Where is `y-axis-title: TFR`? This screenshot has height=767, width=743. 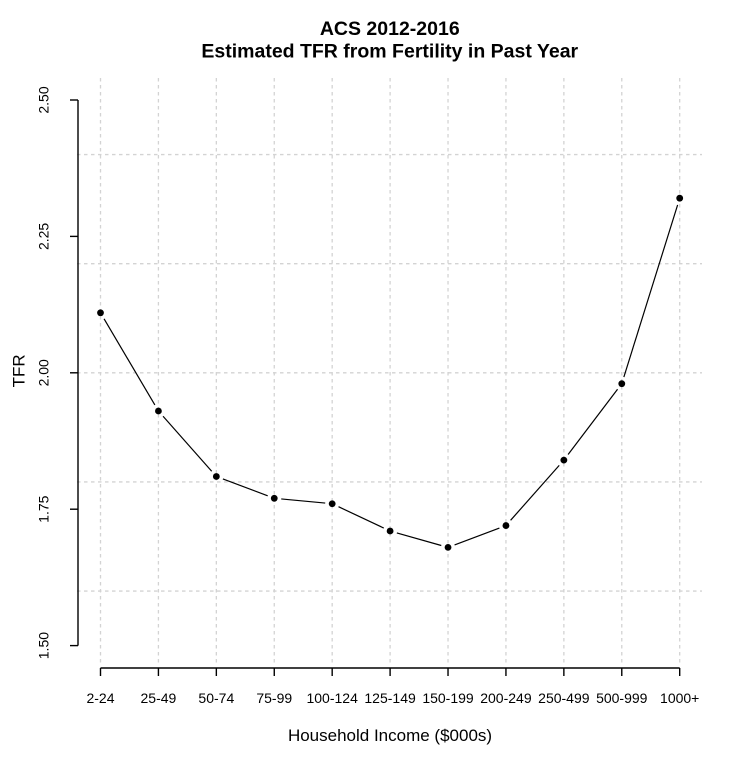 y-axis-title: TFR is located at coordinates (18, 370).